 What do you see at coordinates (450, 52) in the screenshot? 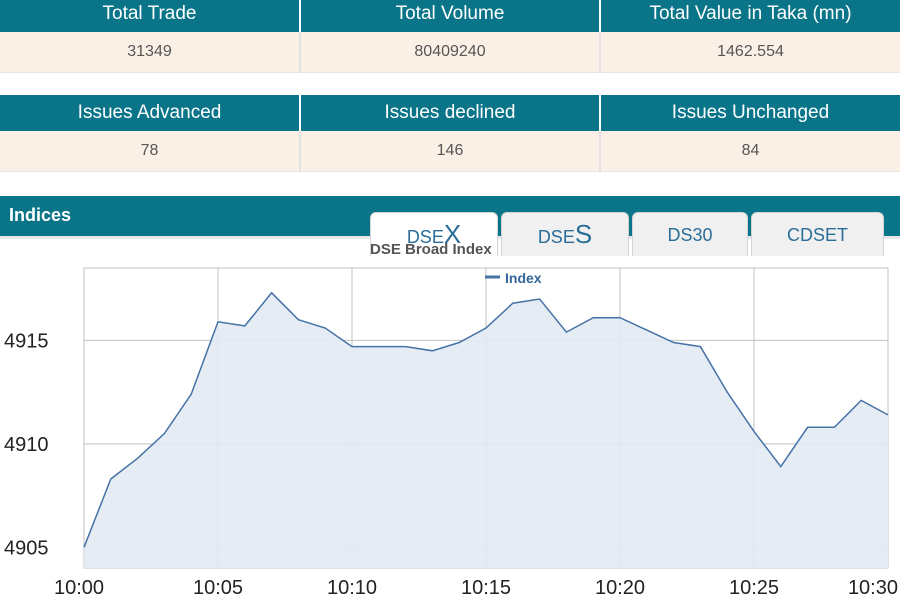
I see `total-volume-value: 80409240` at bounding box center [450, 52].